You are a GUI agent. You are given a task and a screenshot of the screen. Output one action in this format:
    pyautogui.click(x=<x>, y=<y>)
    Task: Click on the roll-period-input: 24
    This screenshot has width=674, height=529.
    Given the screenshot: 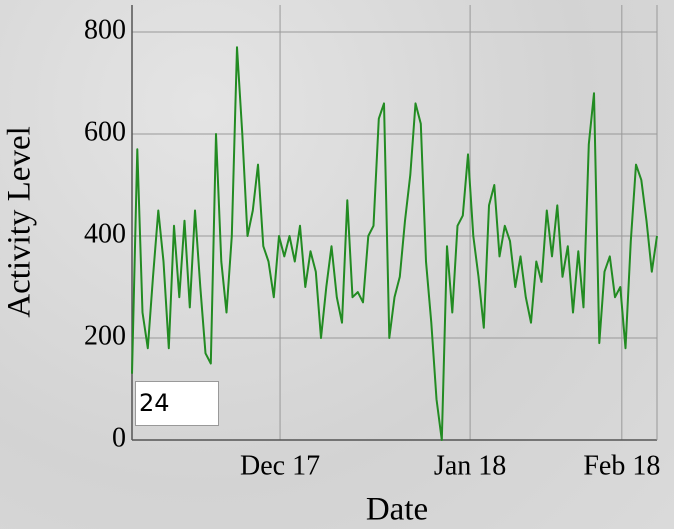 What is the action you would take?
    pyautogui.click(x=177, y=403)
    